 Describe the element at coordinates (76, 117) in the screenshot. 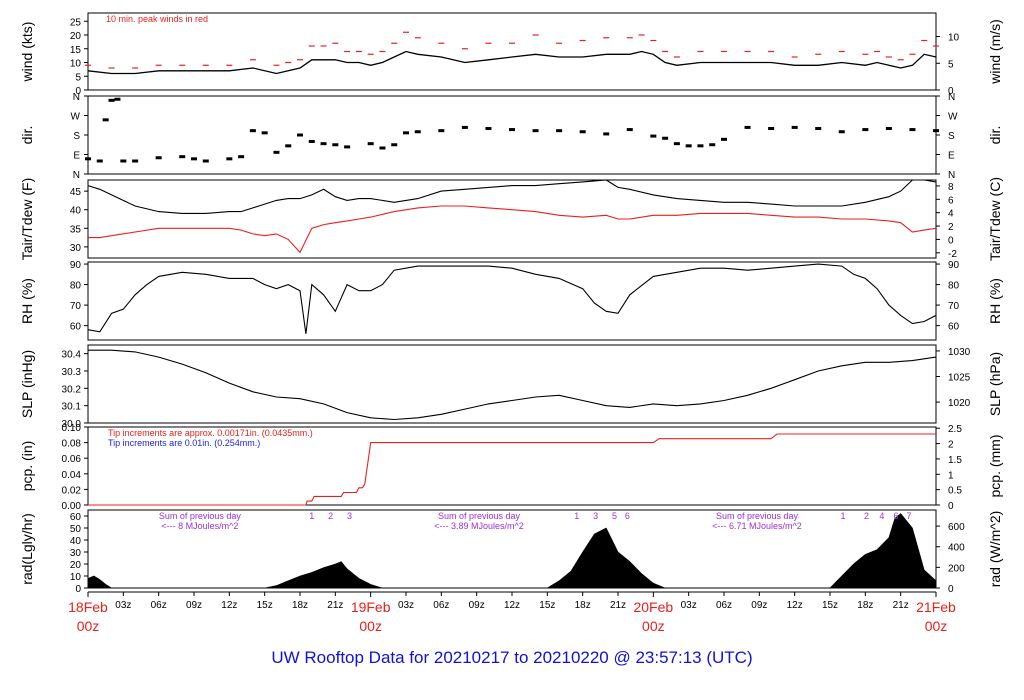

I see `dir-left-tick-label: W` at that location.